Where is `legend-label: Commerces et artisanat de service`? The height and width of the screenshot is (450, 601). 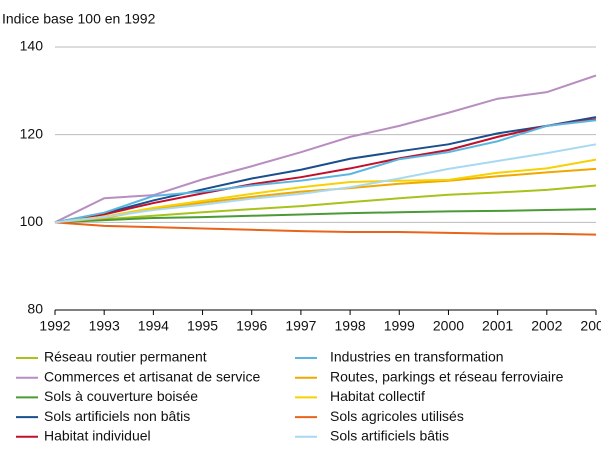
legend-label: Commerces et artisanat de service is located at coordinates (152, 376).